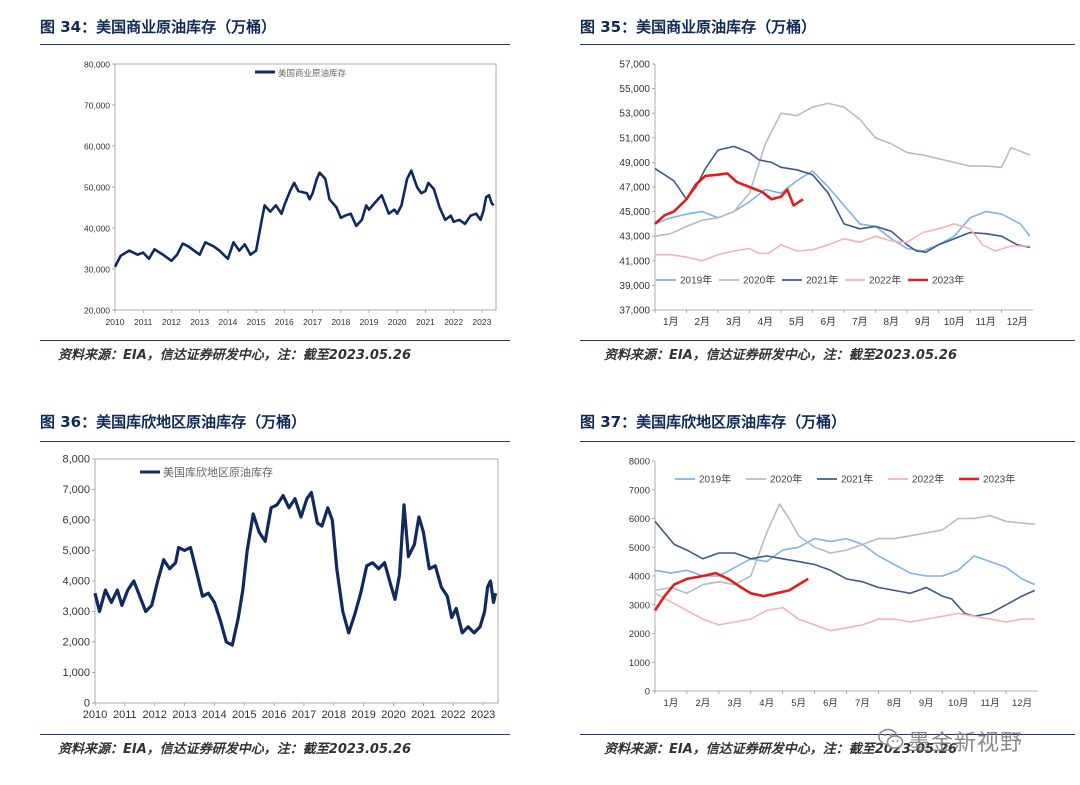 The width and height of the screenshot is (1080, 785). I want to click on y-tick-label: 57,000, so click(634, 65).